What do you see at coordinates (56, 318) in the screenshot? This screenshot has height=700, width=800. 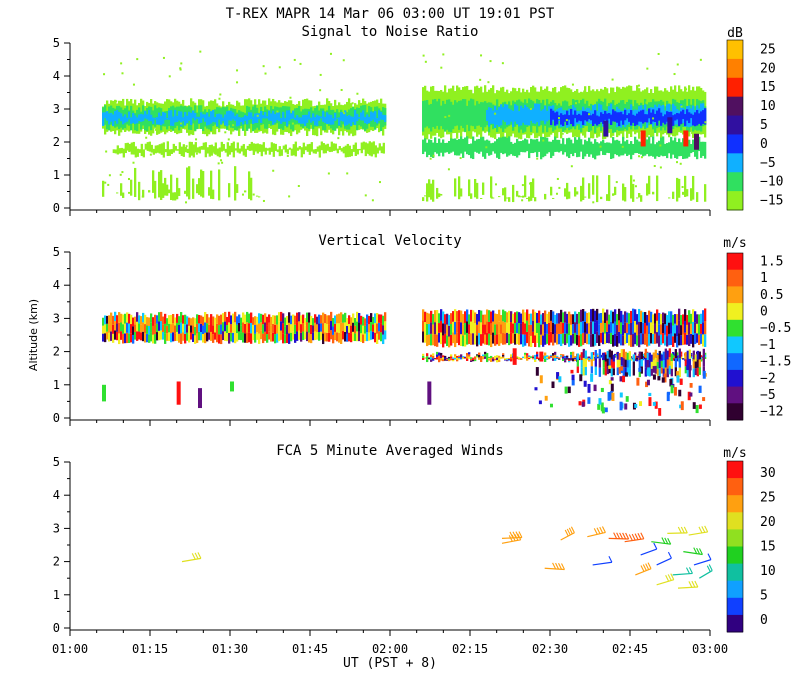 I see `y-tick-label: 3` at bounding box center [56, 318].